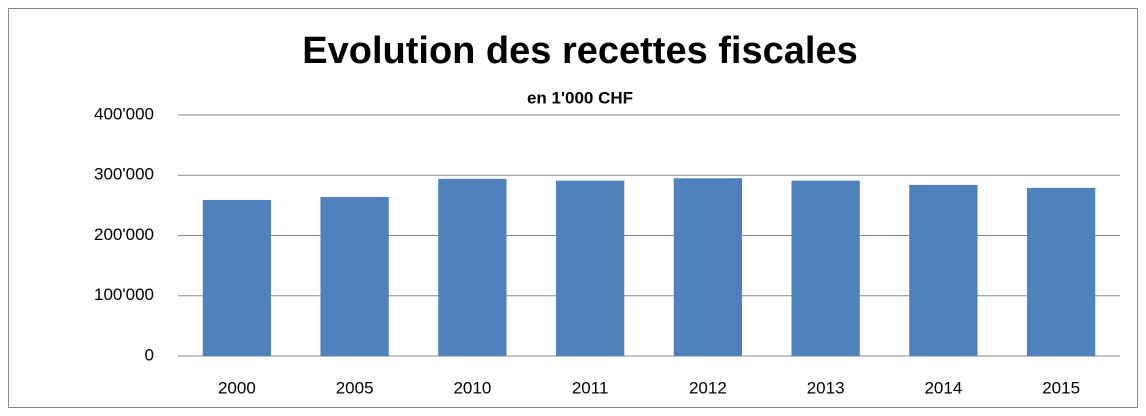  Describe the element at coordinates (579, 51) in the screenshot. I see `chart-title: Evolution des recettes fiscales` at that location.